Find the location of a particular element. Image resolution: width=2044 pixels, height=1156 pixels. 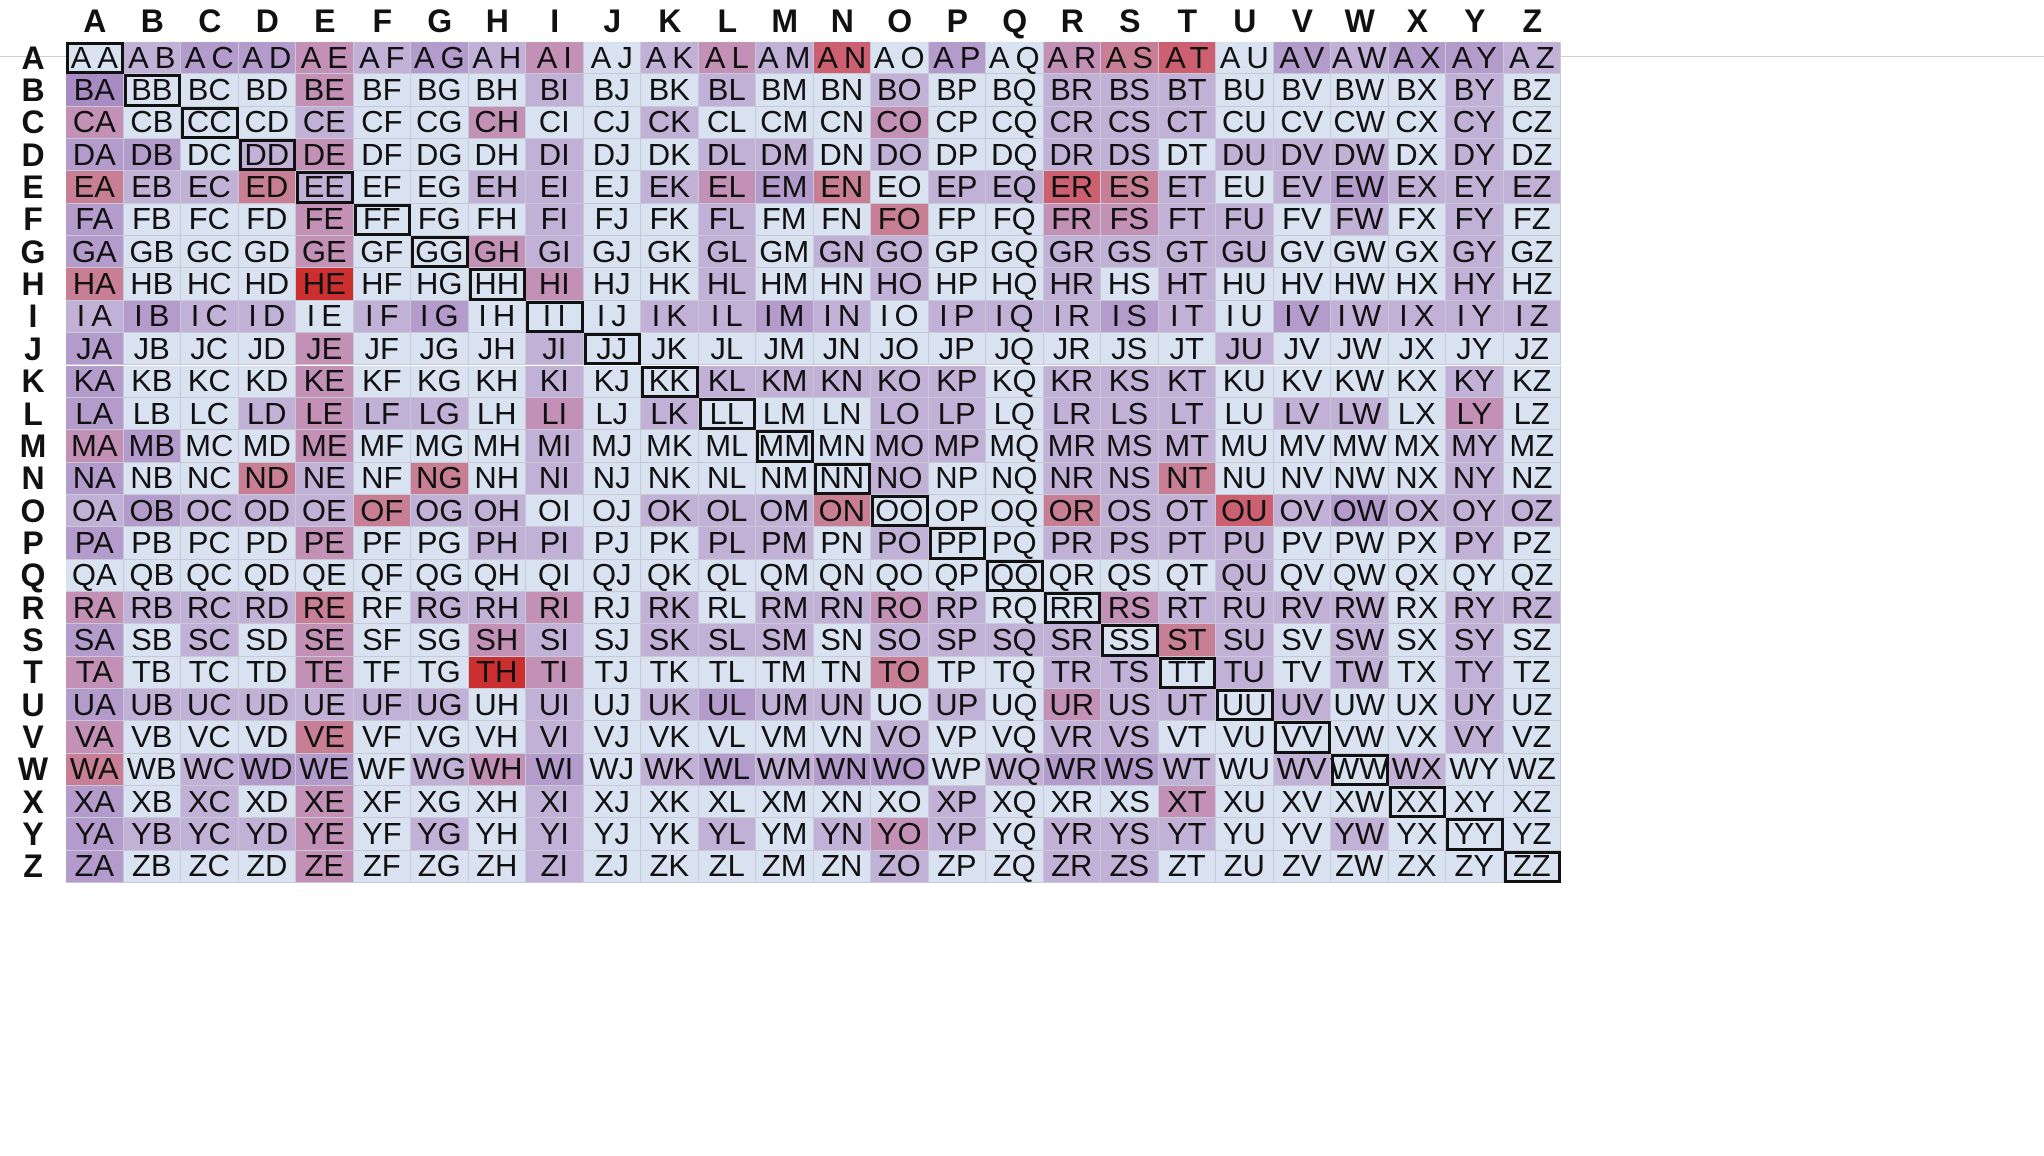

cell-cq: CQ is located at coordinates (1015, 121).